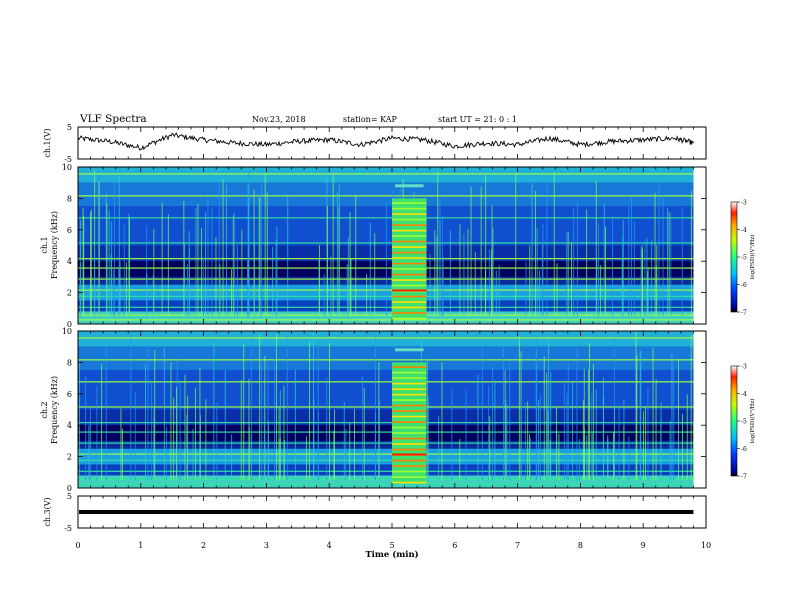 Image resolution: width=792 pixels, height=612 pixels. I want to click on start-time-label: start UT = 21: 0 : 1, so click(477, 119).